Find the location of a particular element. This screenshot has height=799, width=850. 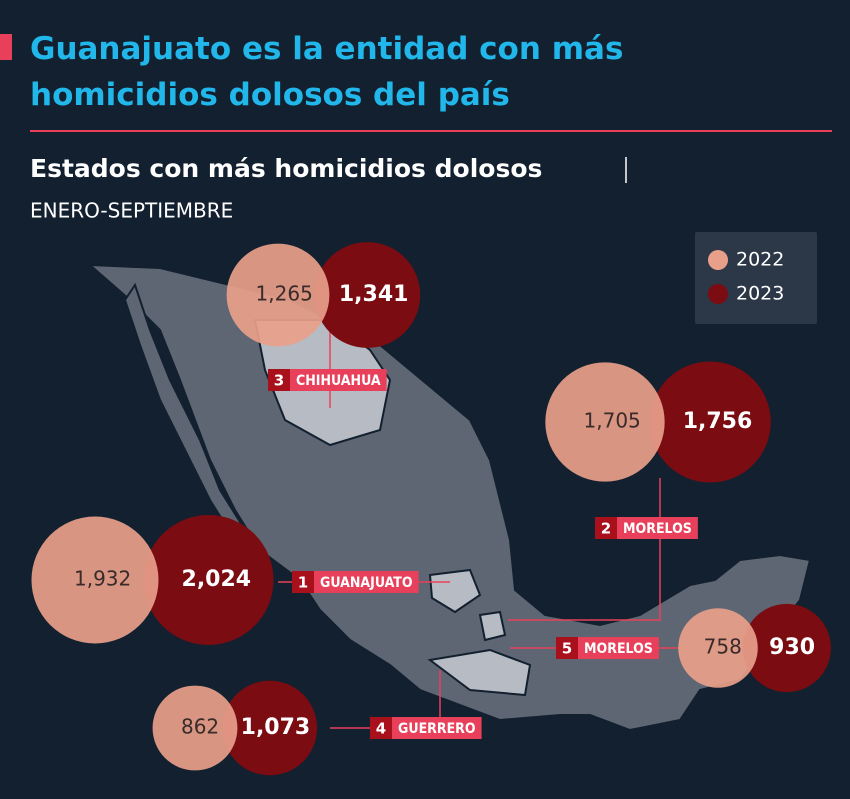

rank-label: 1 is located at coordinates (303, 583).